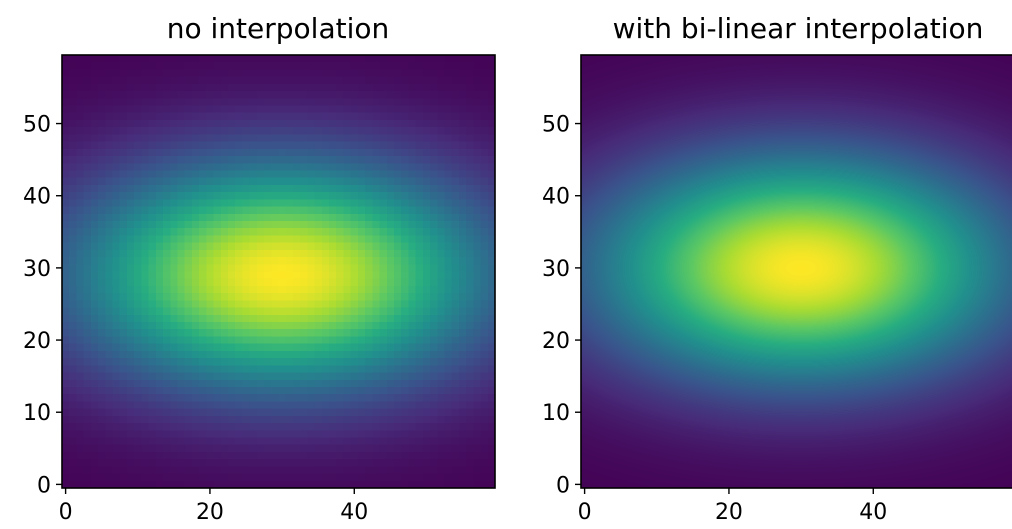 This screenshot has width=1012, height=529. What do you see at coordinates (354, 512) in the screenshot?
I see `left-x-tick-label: 40` at bounding box center [354, 512].